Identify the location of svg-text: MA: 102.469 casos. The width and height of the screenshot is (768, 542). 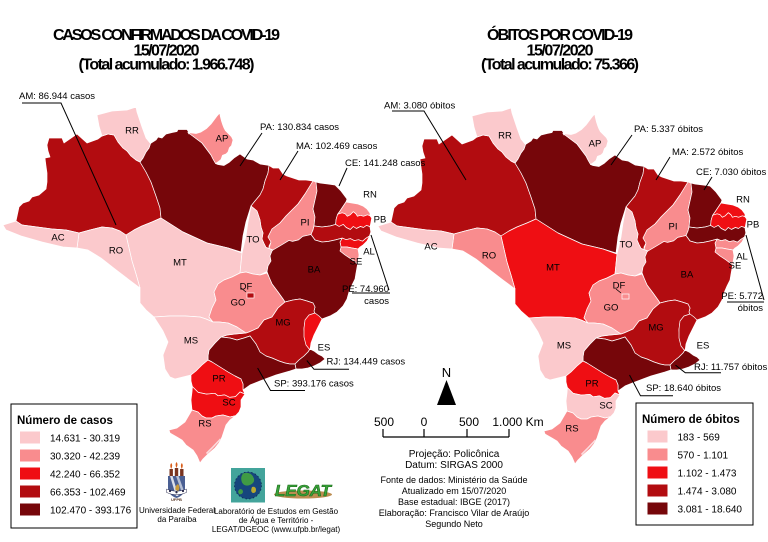
(337, 146).